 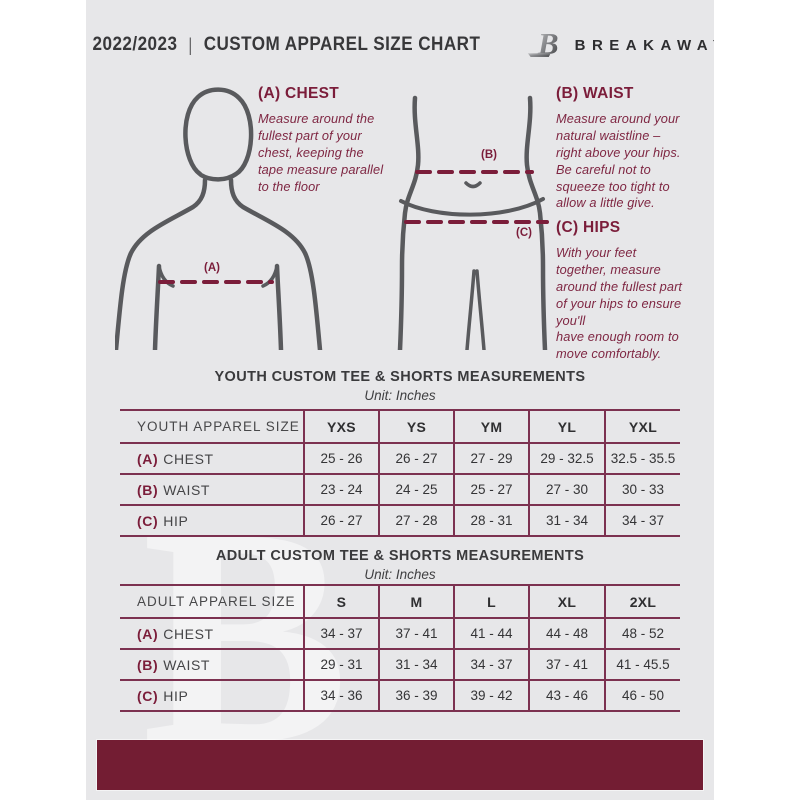 I want to click on measurement-cell: 41 - 44, so click(x=491, y=633).